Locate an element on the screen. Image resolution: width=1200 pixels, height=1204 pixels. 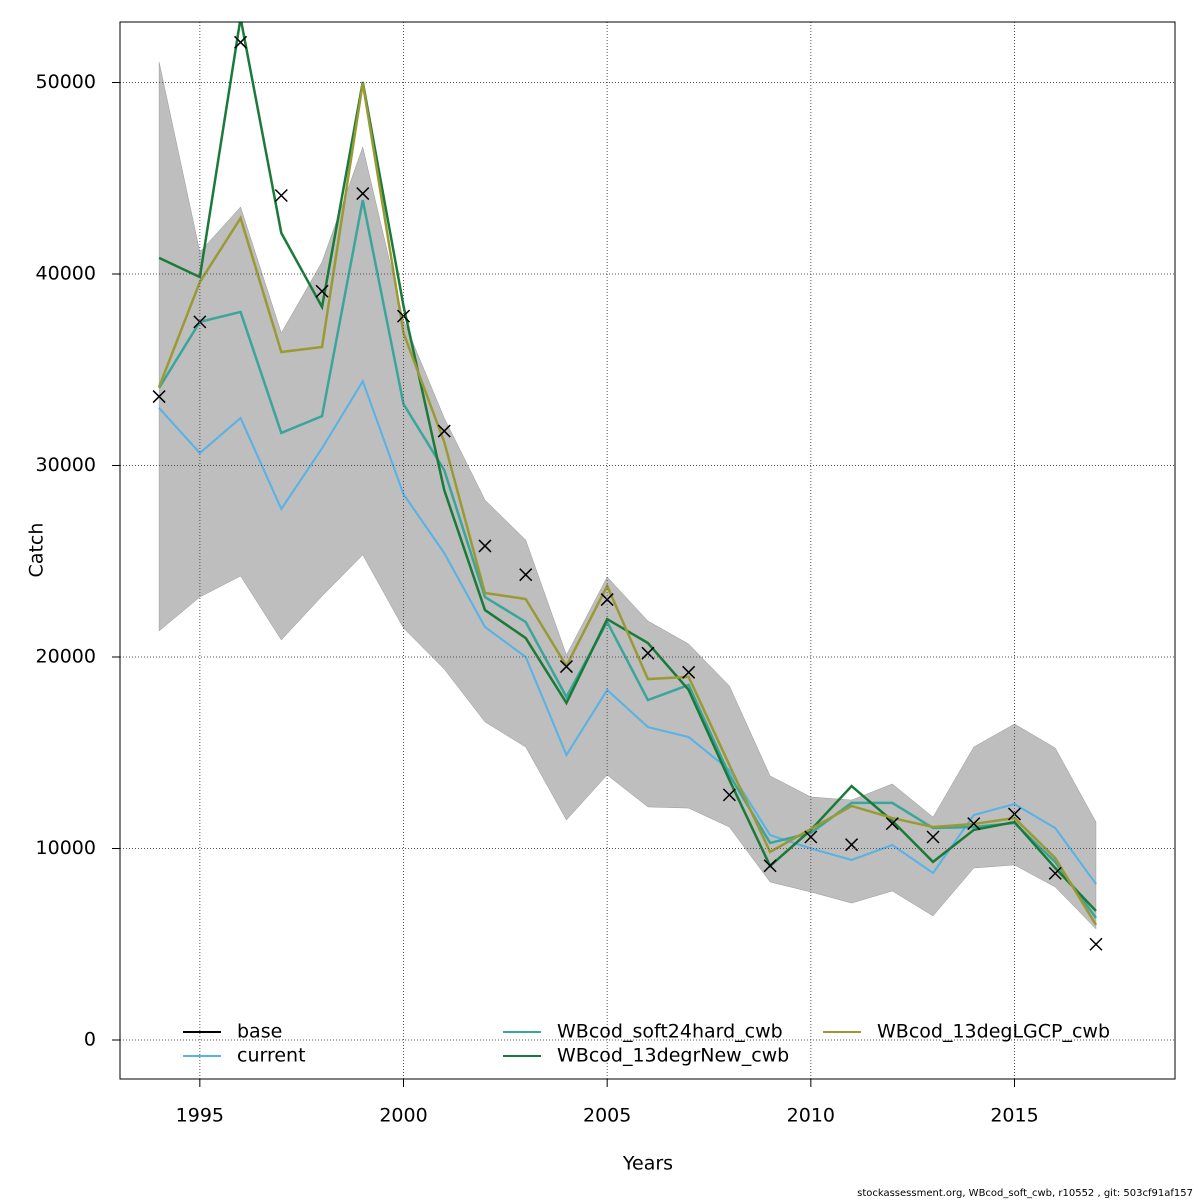
y-tick-label: 40000 is located at coordinates (66, 274).